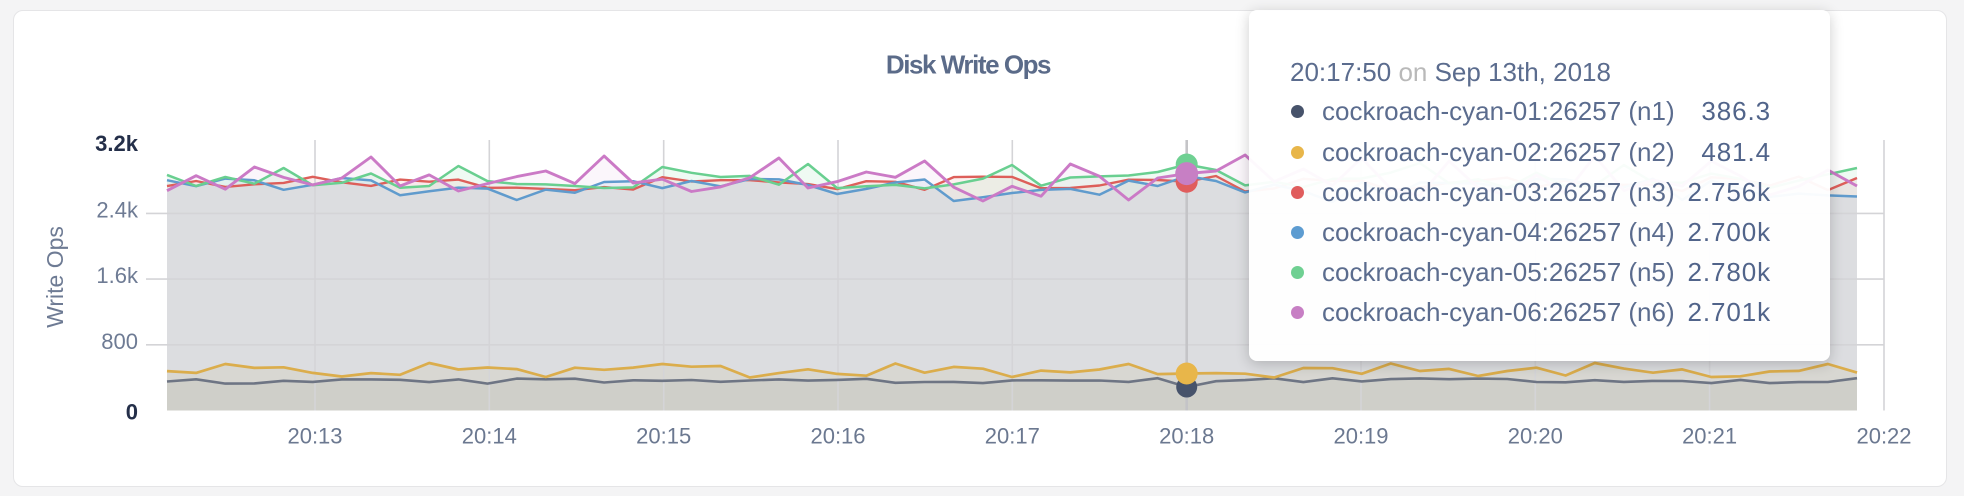 This screenshot has width=1964, height=496. Describe the element at coordinates (1360, 436) in the screenshot. I see `svg-text: 20:19` at that location.